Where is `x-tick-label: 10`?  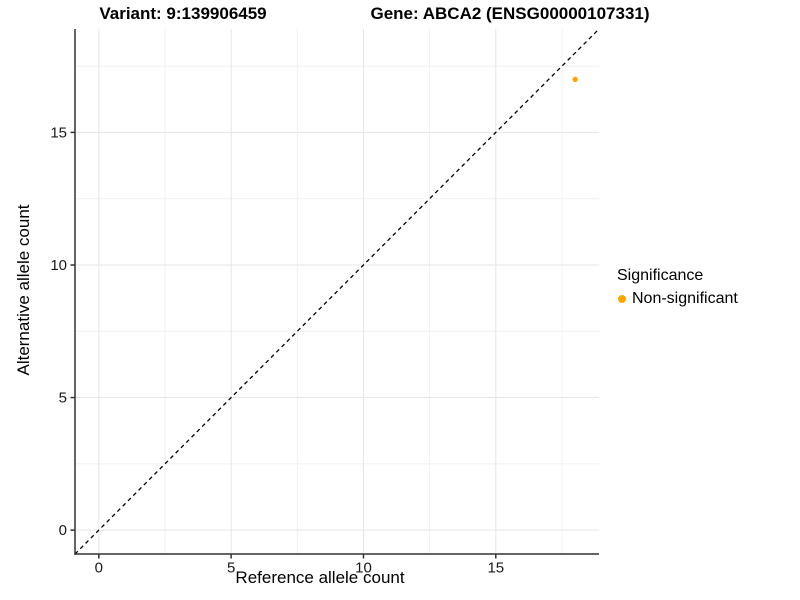 x-tick-label: 10 is located at coordinates (363, 568).